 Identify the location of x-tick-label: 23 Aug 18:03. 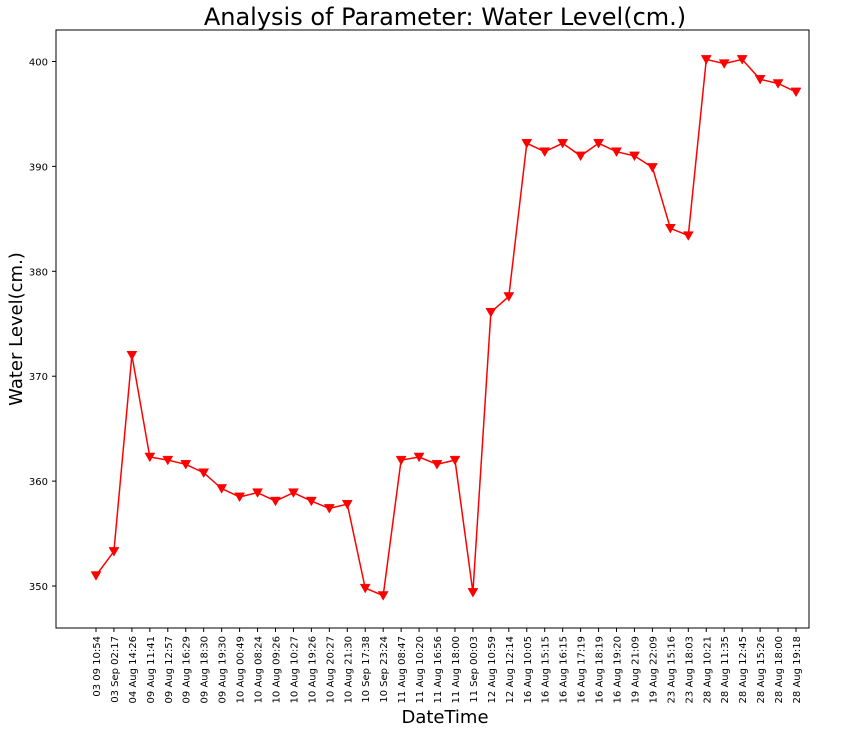
(689, 669).